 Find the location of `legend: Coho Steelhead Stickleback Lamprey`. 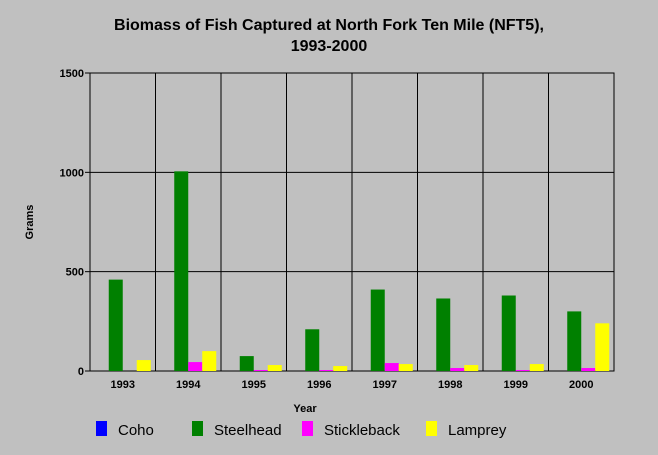

legend: Coho Steelhead Stickleback Lamprey is located at coordinates (301, 430).